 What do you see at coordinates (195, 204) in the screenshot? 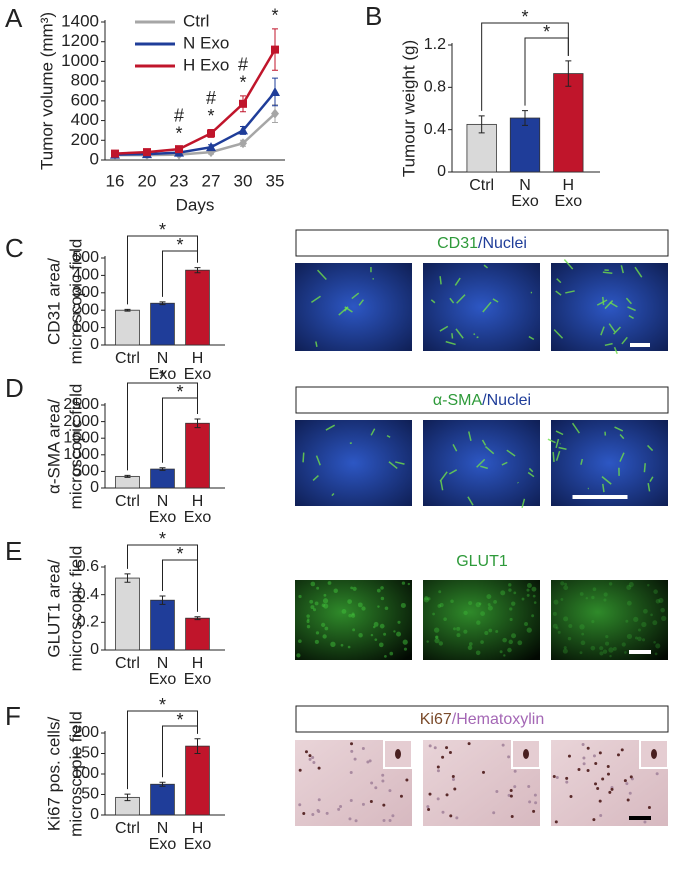
I see `x-axis-label: Days` at bounding box center [195, 204].